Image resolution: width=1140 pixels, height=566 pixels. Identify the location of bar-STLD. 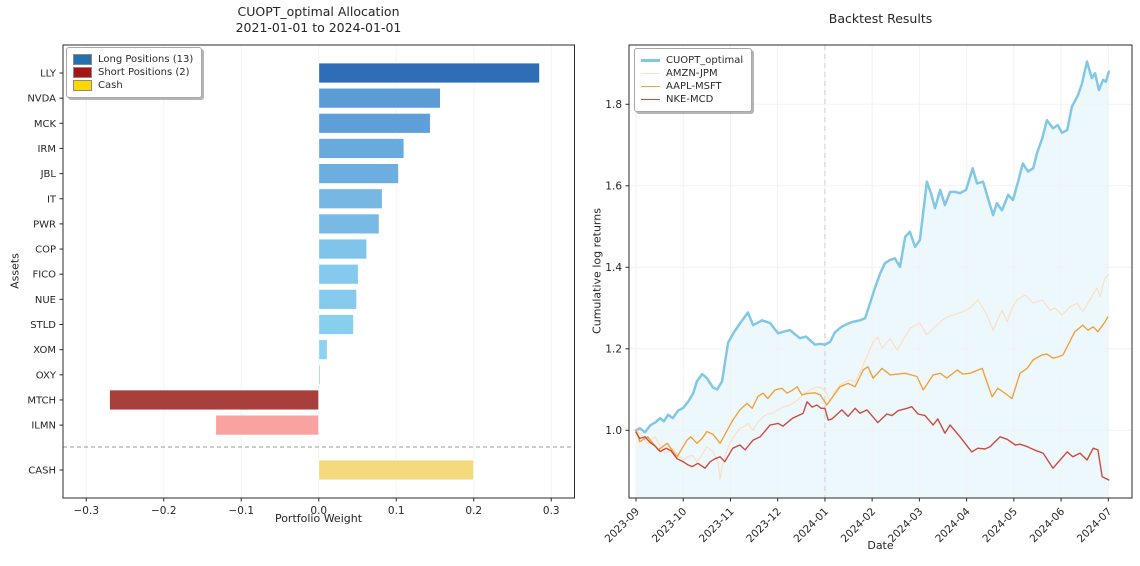
(336, 324).